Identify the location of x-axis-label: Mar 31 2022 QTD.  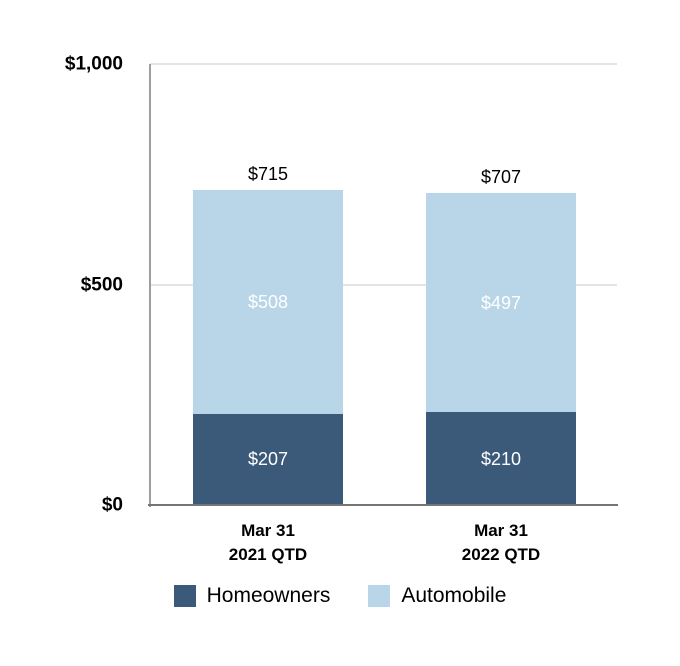
(501, 542).